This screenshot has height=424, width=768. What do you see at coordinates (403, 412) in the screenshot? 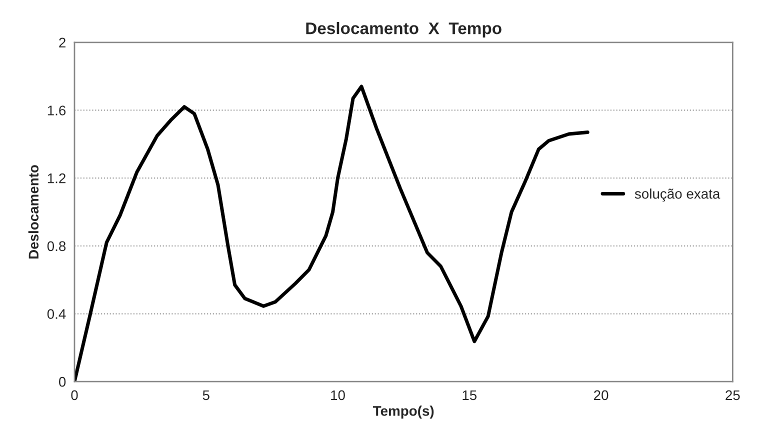
I see `x-axis-title: Tempo(s)` at bounding box center [403, 412].